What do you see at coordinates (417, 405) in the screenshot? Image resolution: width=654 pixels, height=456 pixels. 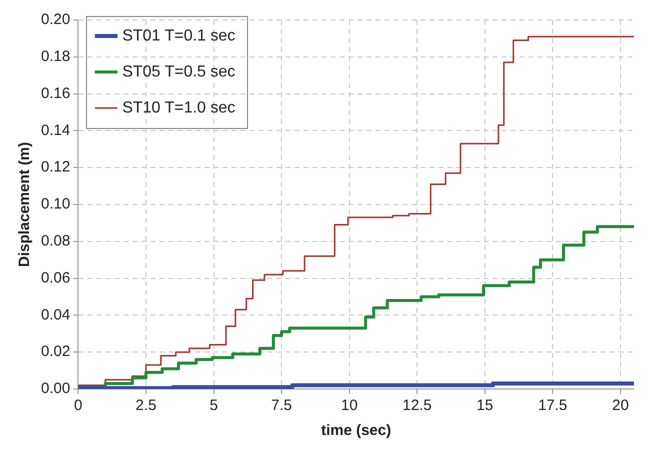 I see `x-tick-label: 12.5` at bounding box center [417, 405].